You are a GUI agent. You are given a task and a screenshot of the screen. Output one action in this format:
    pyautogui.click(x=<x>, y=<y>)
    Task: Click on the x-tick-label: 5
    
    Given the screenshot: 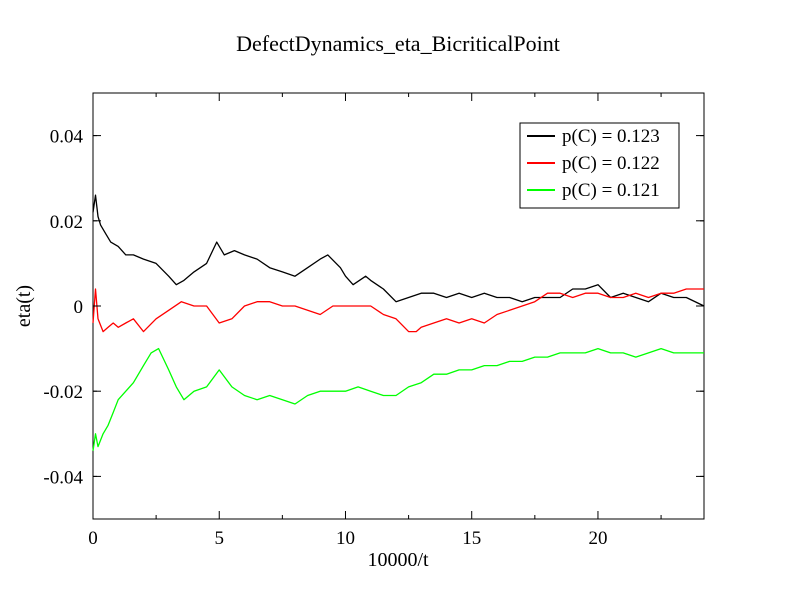 What is the action you would take?
    pyautogui.click(x=219, y=538)
    